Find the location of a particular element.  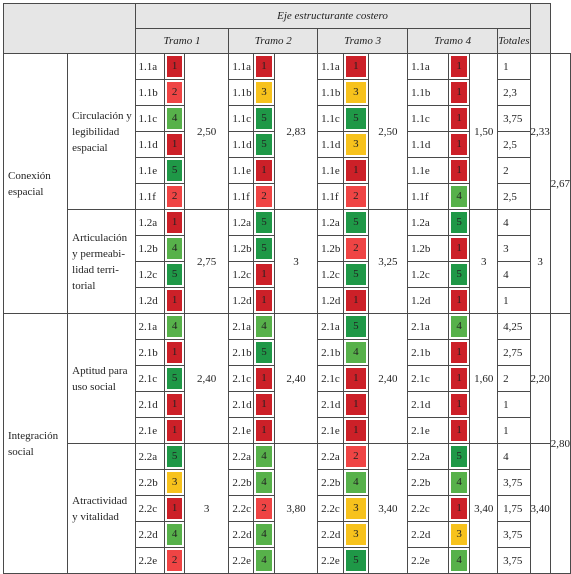

table-row: 2.1e 1 2.1e 1 2.1e 1 2.1e 1 1 is located at coordinates (287, 430).